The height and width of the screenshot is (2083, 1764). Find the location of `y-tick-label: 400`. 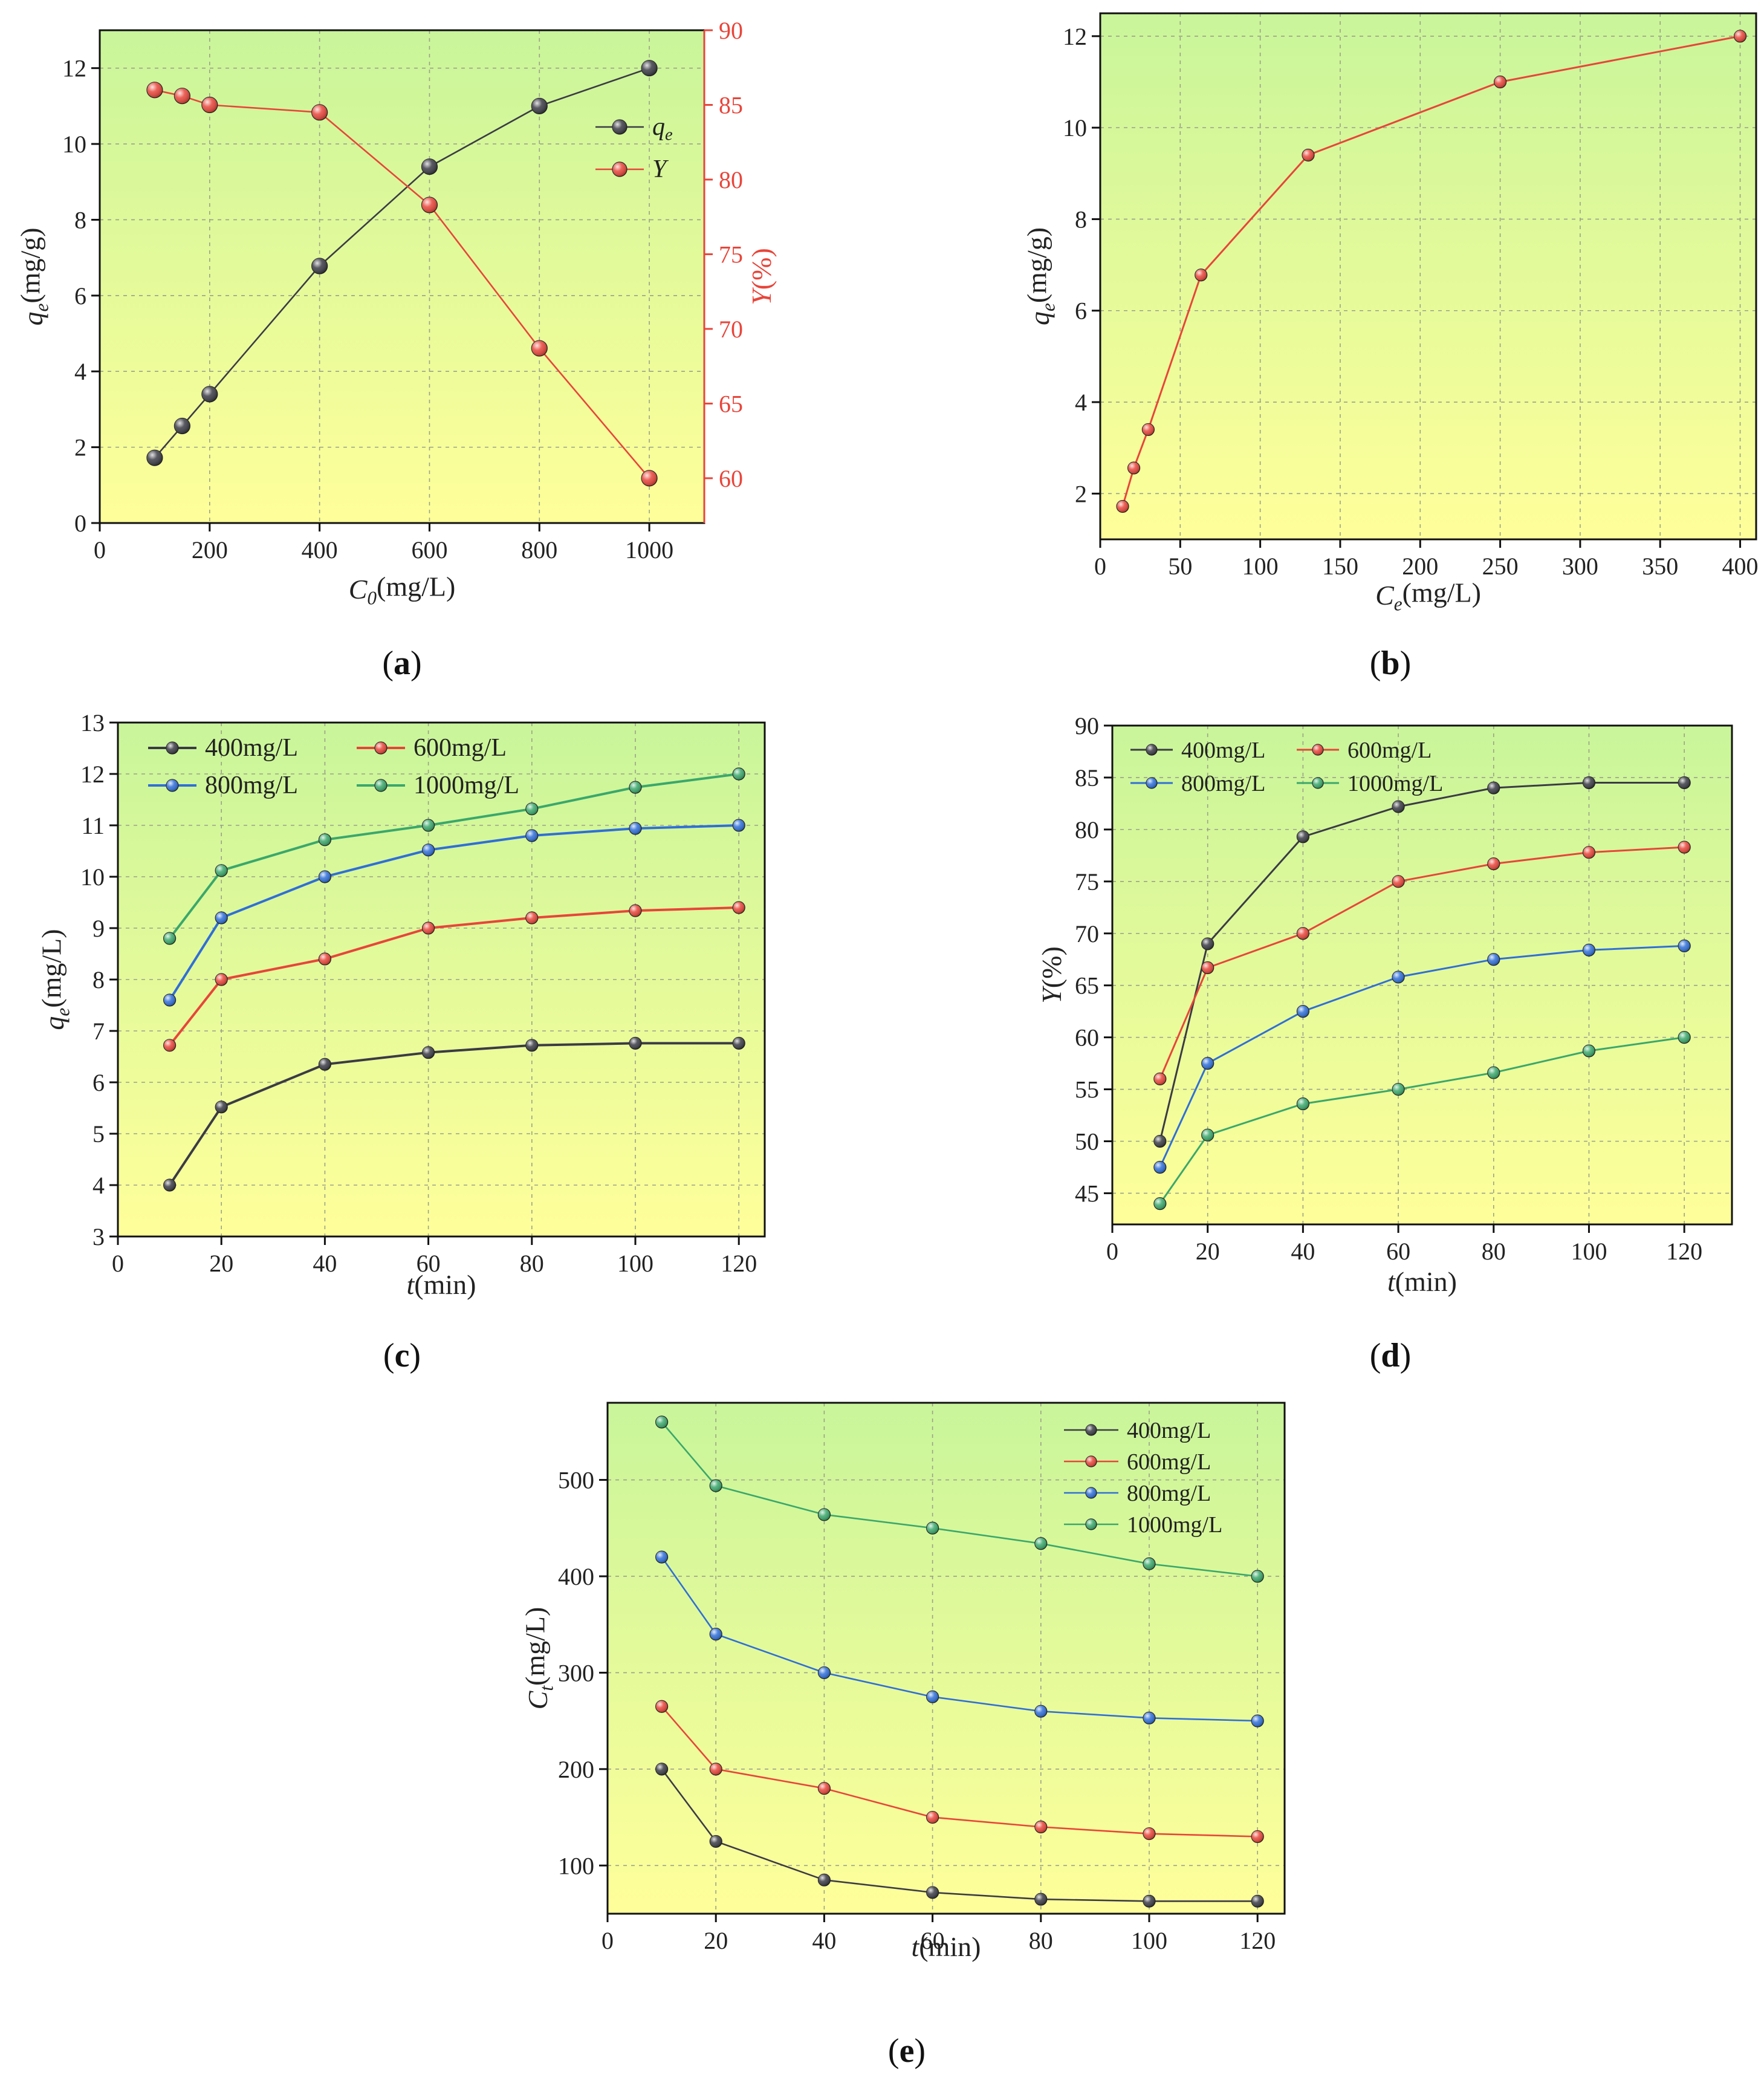

y-tick-label: 400 is located at coordinates (576, 1577).